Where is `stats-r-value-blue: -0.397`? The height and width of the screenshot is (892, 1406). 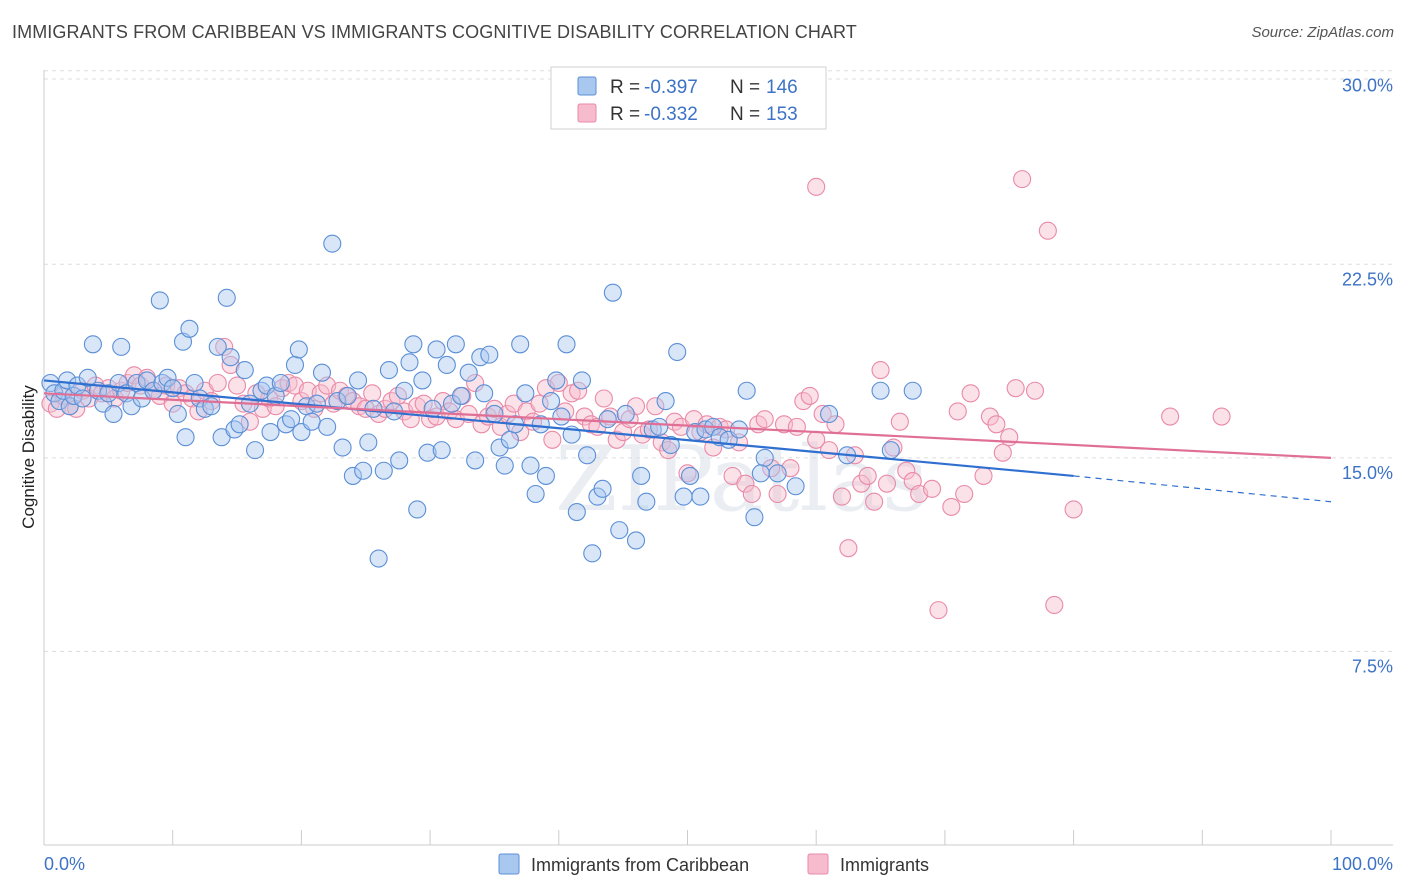
stats-r-value-blue: -0.397 is located at coordinates (671, 87).